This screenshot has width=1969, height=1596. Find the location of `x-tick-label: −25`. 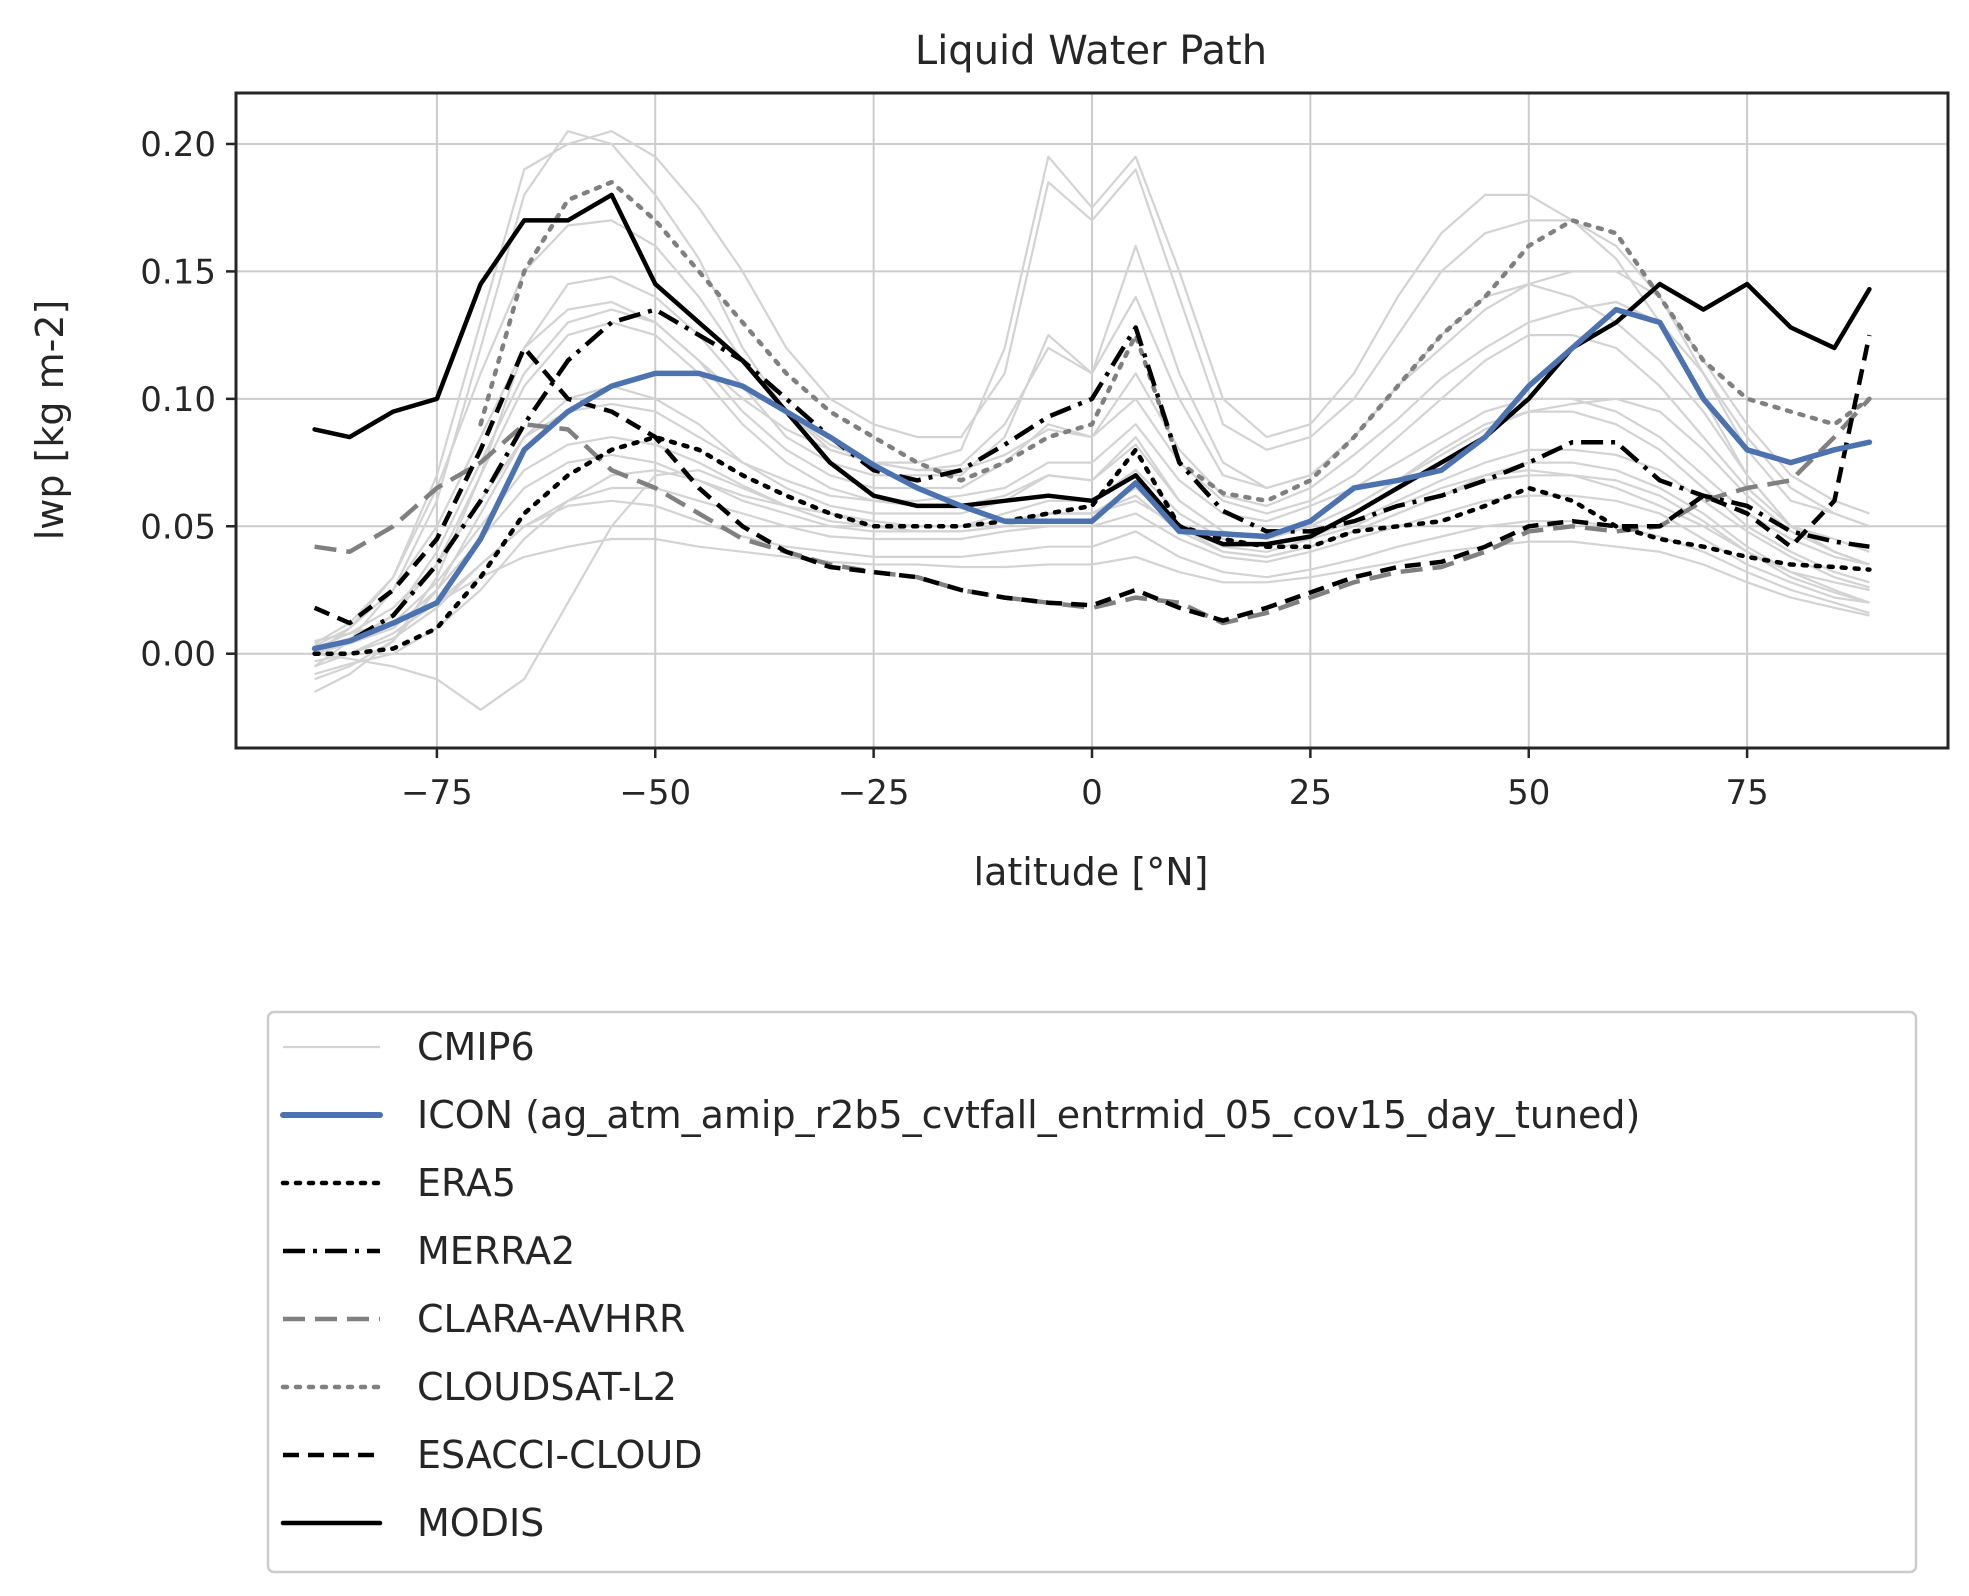

x-tick-label: −25 is located at coordinates (874, 793).